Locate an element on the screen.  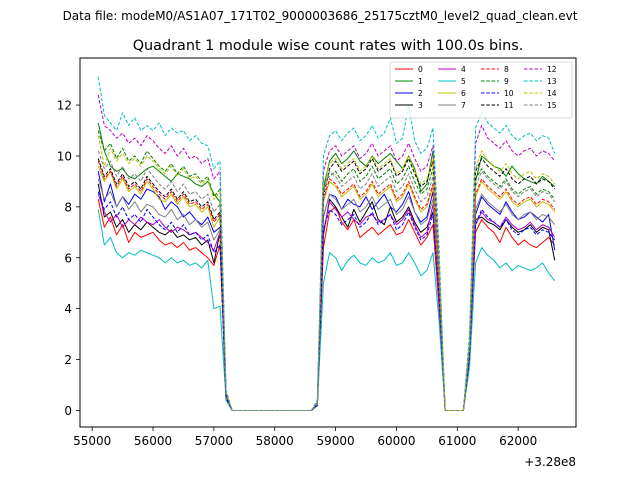
y-axis: 0 2 4 6 8 10 12 is located at coordinates (68, 258).